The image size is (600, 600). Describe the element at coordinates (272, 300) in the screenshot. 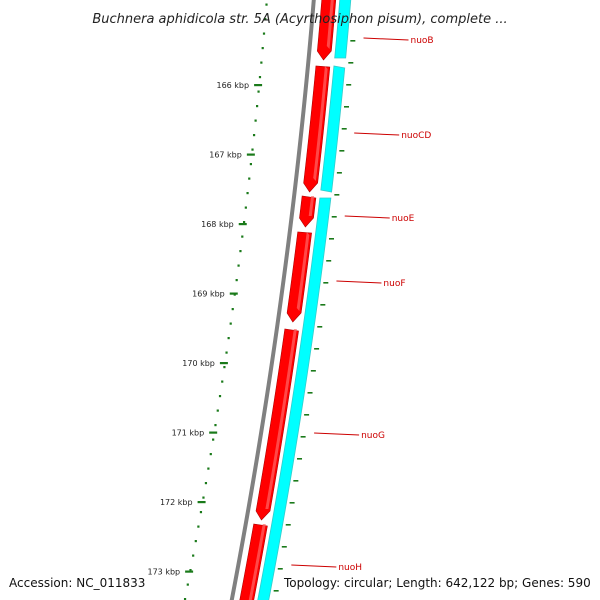

I see `genome-backbone` at that location.